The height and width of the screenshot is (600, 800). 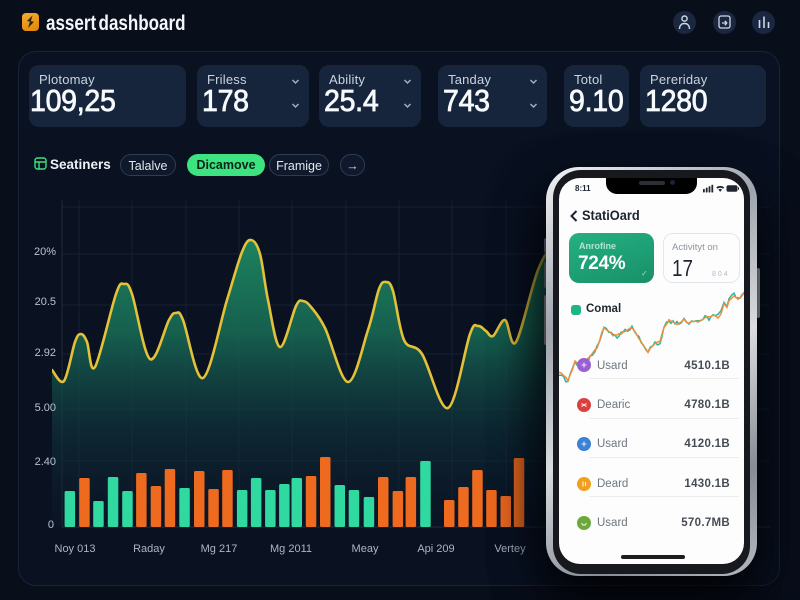 What do you see at coordinates (45, 353) in the screenshot?
I see `svg-text: 2.92` at bounding box center [45, 353].